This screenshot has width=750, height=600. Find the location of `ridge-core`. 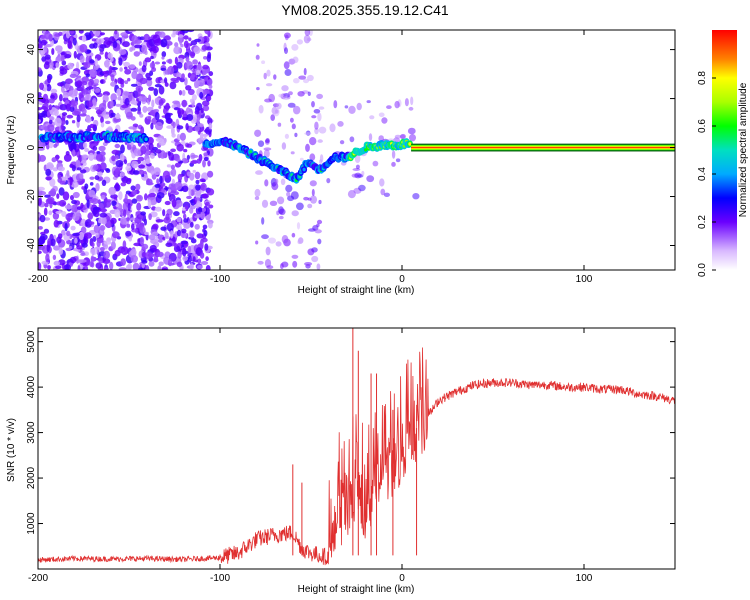

ridge-core is located at coordinates (146, 139).